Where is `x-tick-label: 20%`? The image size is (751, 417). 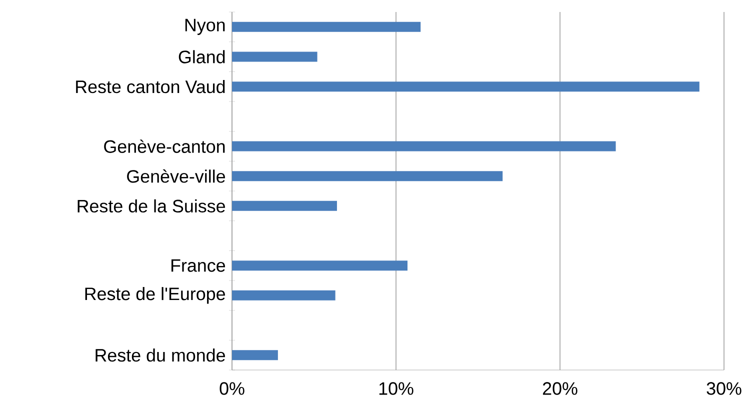
x-tick-label: 20% is located at coordinates (560, 388).